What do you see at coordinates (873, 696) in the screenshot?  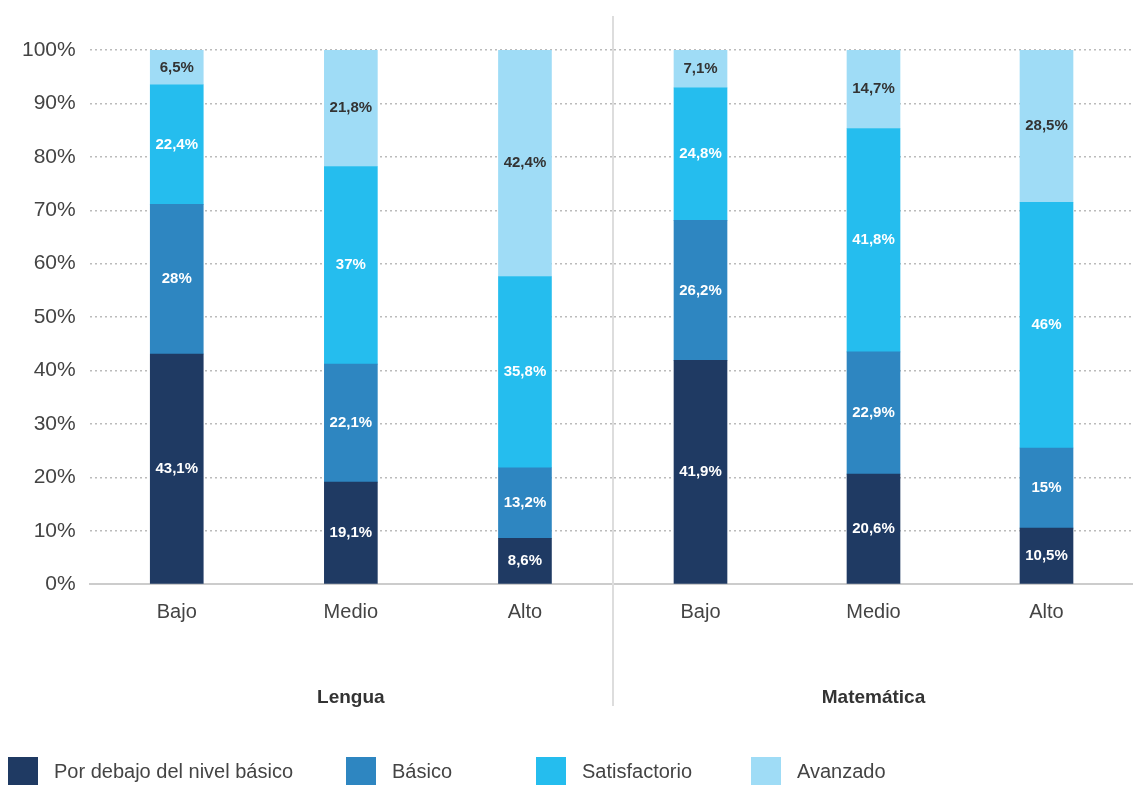 I see `x-axis-title: Matemática` at bounding box center [873, 696].